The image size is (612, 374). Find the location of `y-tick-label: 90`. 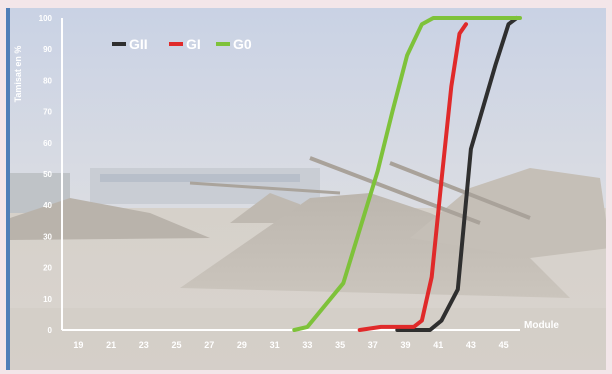

y-tick-label: 90 is located at coordinates (47, 49).